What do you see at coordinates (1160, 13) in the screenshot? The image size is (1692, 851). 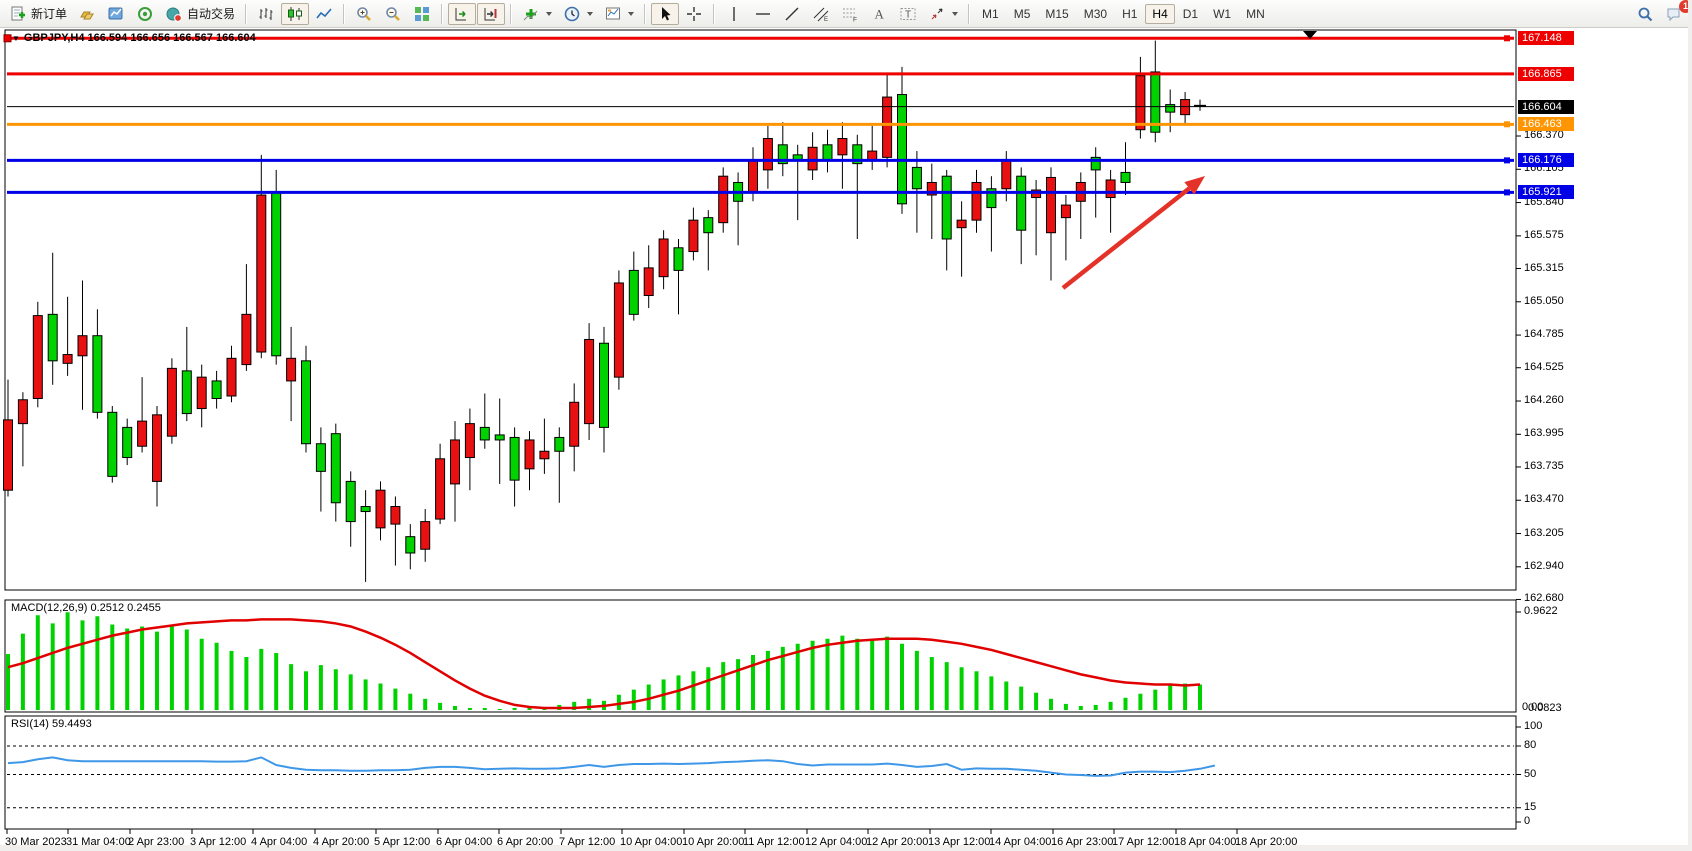 I see `timeframe-h4: H4` at bounding box center [1160, 13].